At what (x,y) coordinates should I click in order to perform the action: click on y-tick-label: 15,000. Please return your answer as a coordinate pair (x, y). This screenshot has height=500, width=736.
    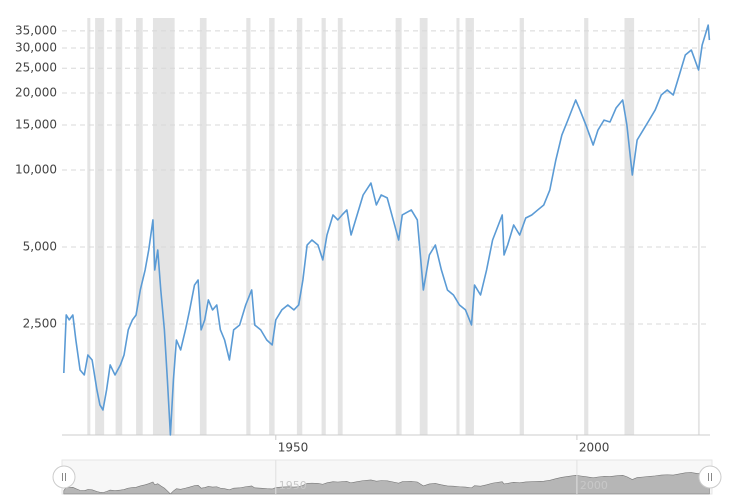
    Looking at the image, I should click on (36, 124).